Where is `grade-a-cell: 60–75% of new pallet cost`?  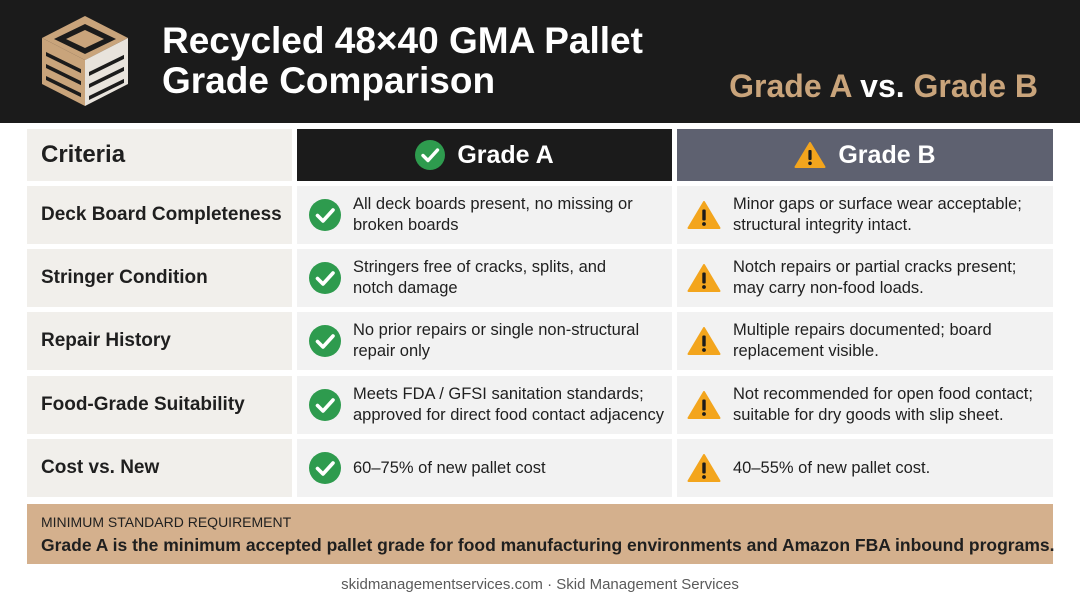
grade-a-cell: 60–75% of new pallet cost is located at coordinates (484, 468).